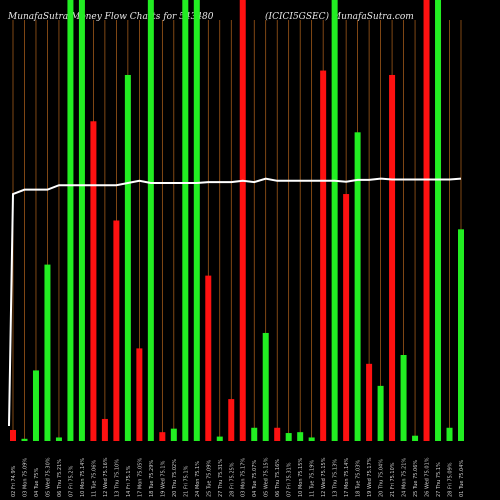 The image size is (500, 500). I want to click on x-tick-label: 18 Tue 75.29%, so click(152, 478).